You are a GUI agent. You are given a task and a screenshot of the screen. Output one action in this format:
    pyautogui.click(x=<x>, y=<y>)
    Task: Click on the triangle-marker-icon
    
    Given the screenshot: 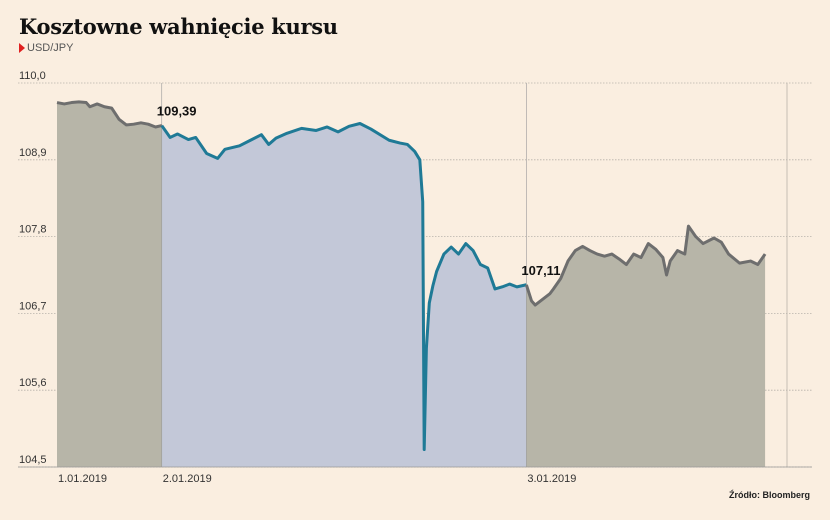 What is the action you would take?
    pyautogui.click(x=22, y=48)
    